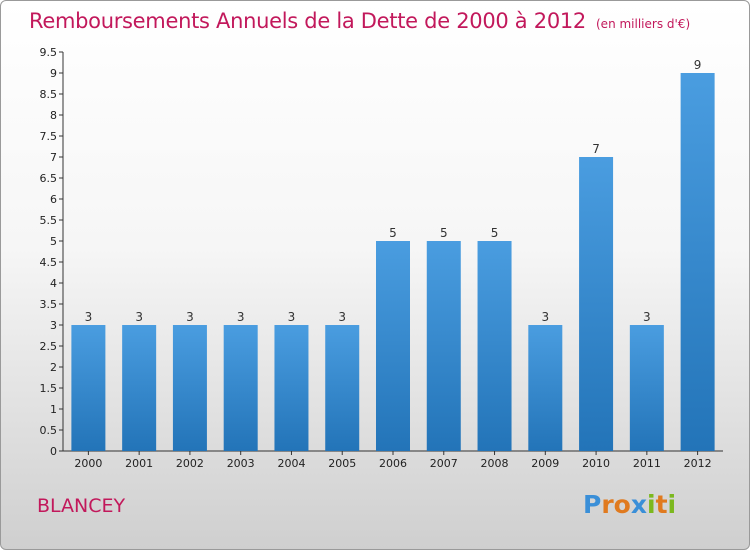 This screenshot has height=550, width=750. What do you see at coordinates (596, 304) in the screenshot?
I see `bar-2010` at bounding box center [596, 304].